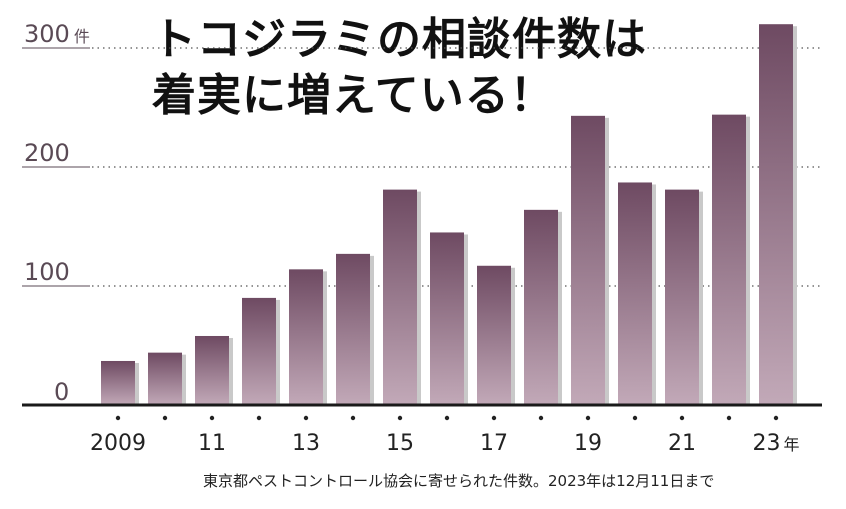 Image resolution: width=846 pixels, height=509 pixels. Describe the element at coordinates (118, 382) in the screenshot. I see `bar-2009` at that location.